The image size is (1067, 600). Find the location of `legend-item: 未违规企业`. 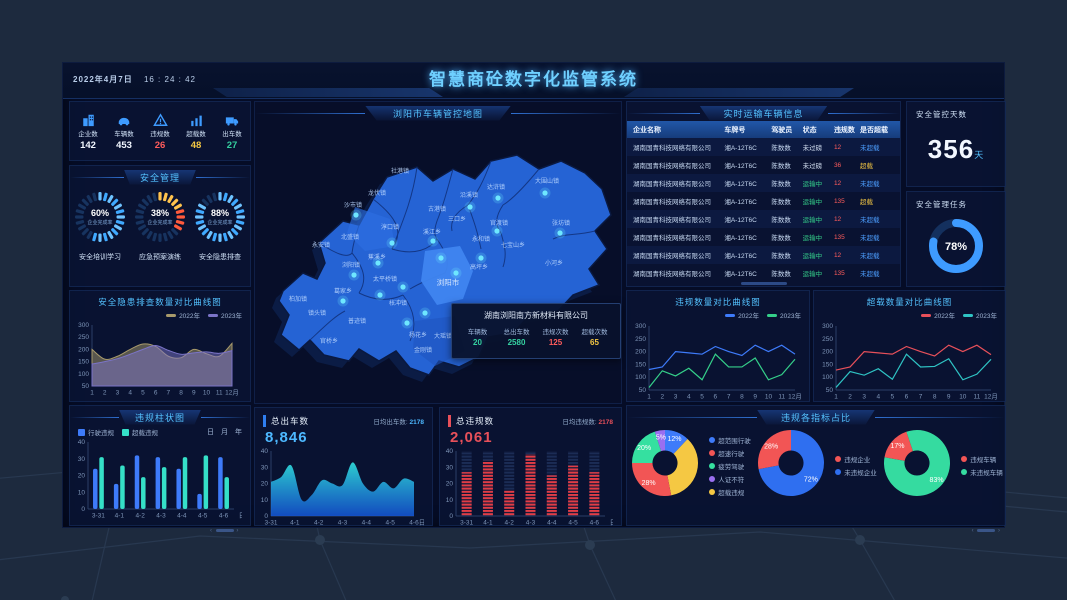

legend-item: 未违规企业 is located at coordinates (856, 472).